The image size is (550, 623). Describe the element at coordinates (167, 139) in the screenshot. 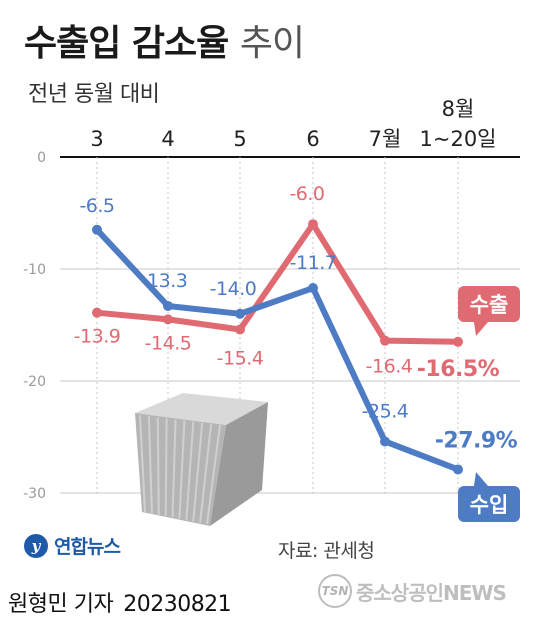

I see `x-tick-label: 4` at that location.